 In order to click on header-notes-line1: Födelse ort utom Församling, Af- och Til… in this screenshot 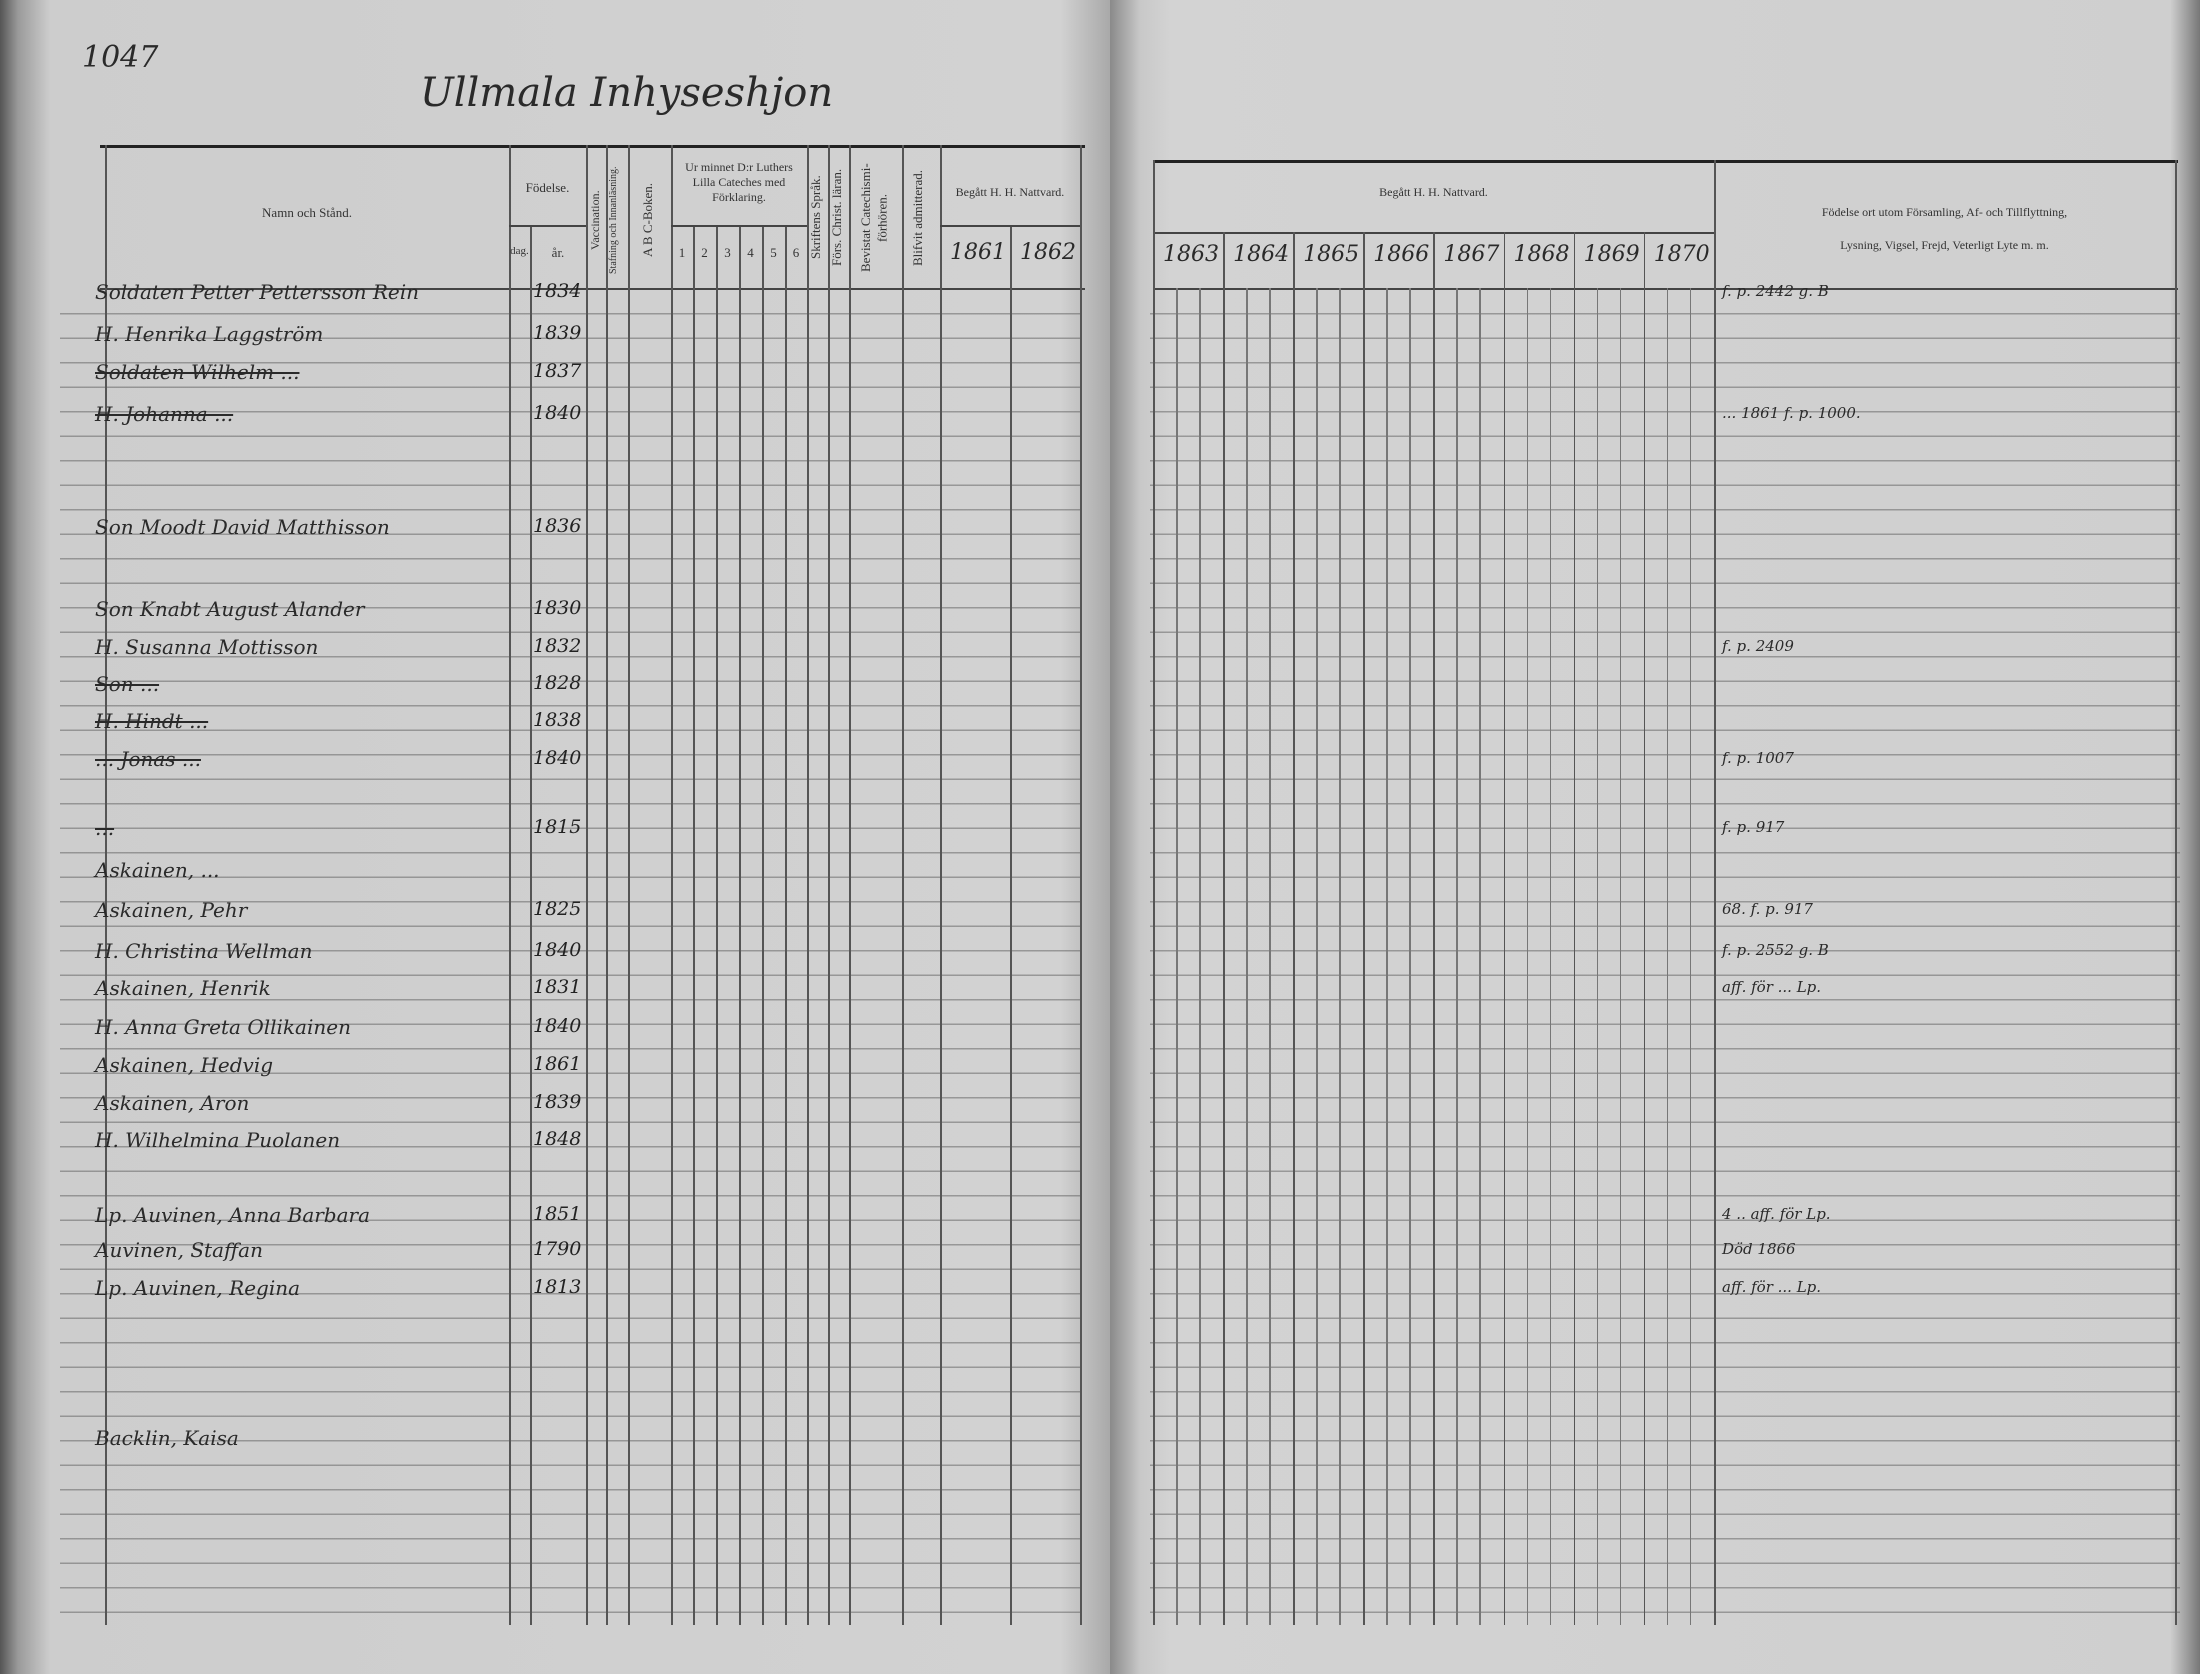, I will do `click(1944, 212)`.